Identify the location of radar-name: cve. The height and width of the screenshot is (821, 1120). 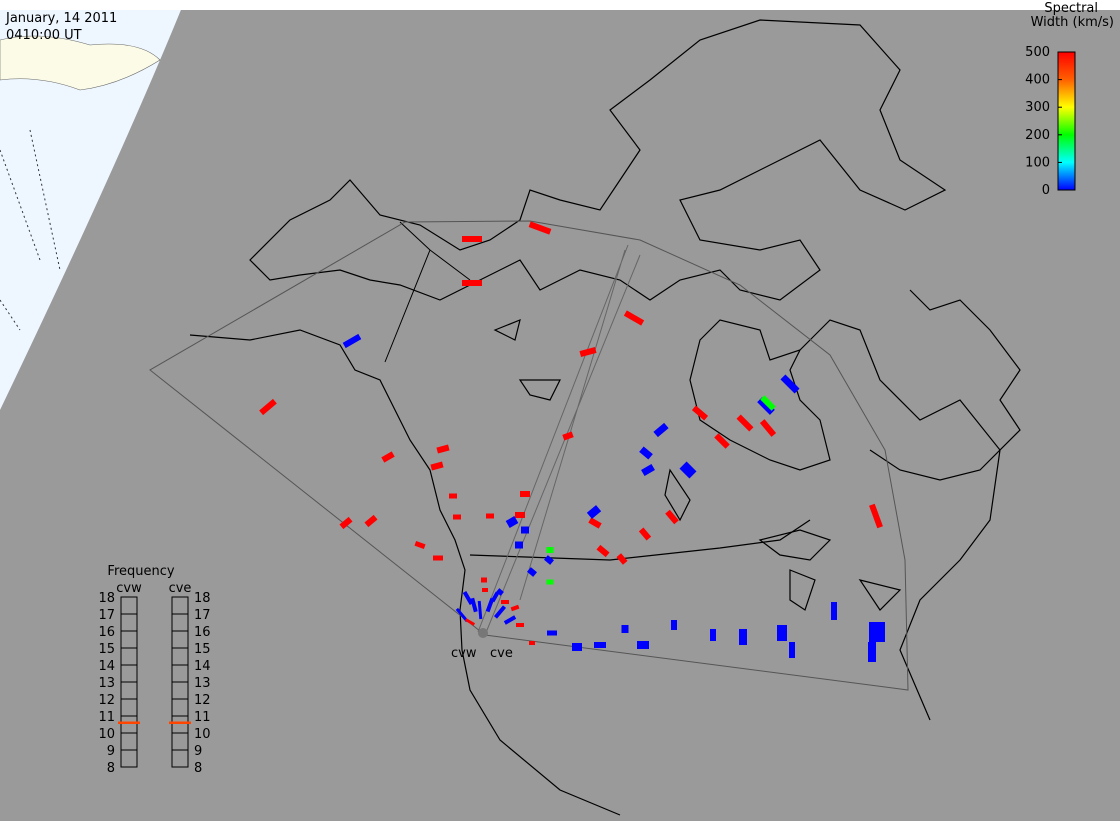
(180, 588).